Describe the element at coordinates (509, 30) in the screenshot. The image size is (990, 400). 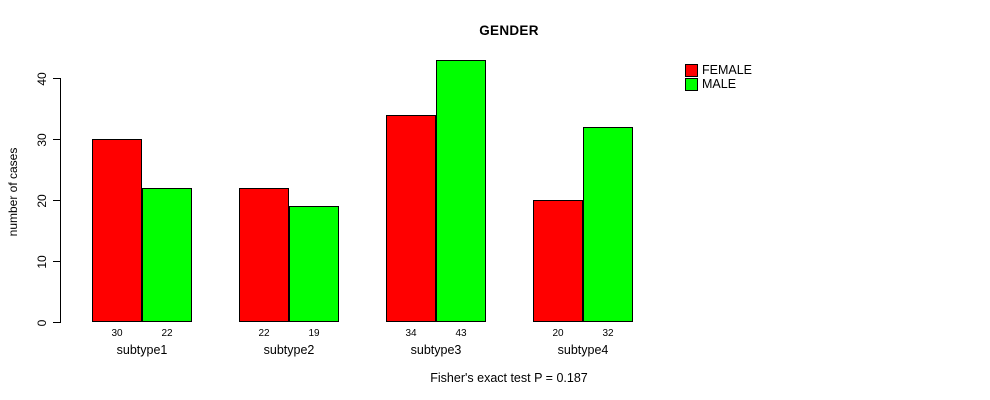
I see `chart-title: GENDER` at that location.